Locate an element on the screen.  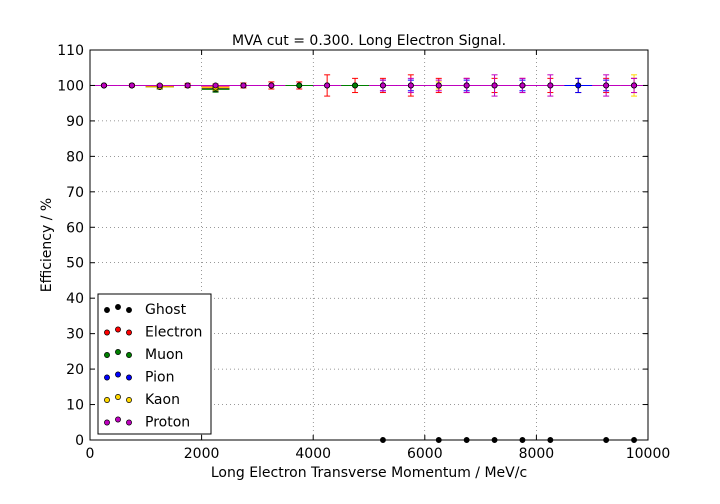
legend-item-ghost: Ghost is located at coordinates (145, 310).